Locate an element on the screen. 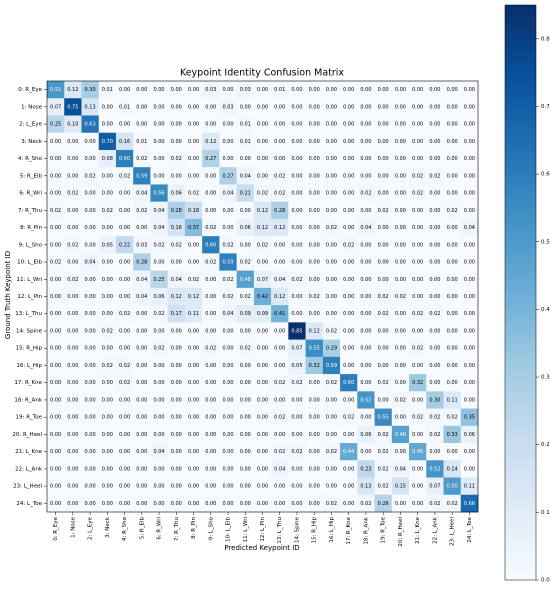 The width and height of the screenshot is (550, 589). cell-label: 0.06 is located at coordinates (245, 228).